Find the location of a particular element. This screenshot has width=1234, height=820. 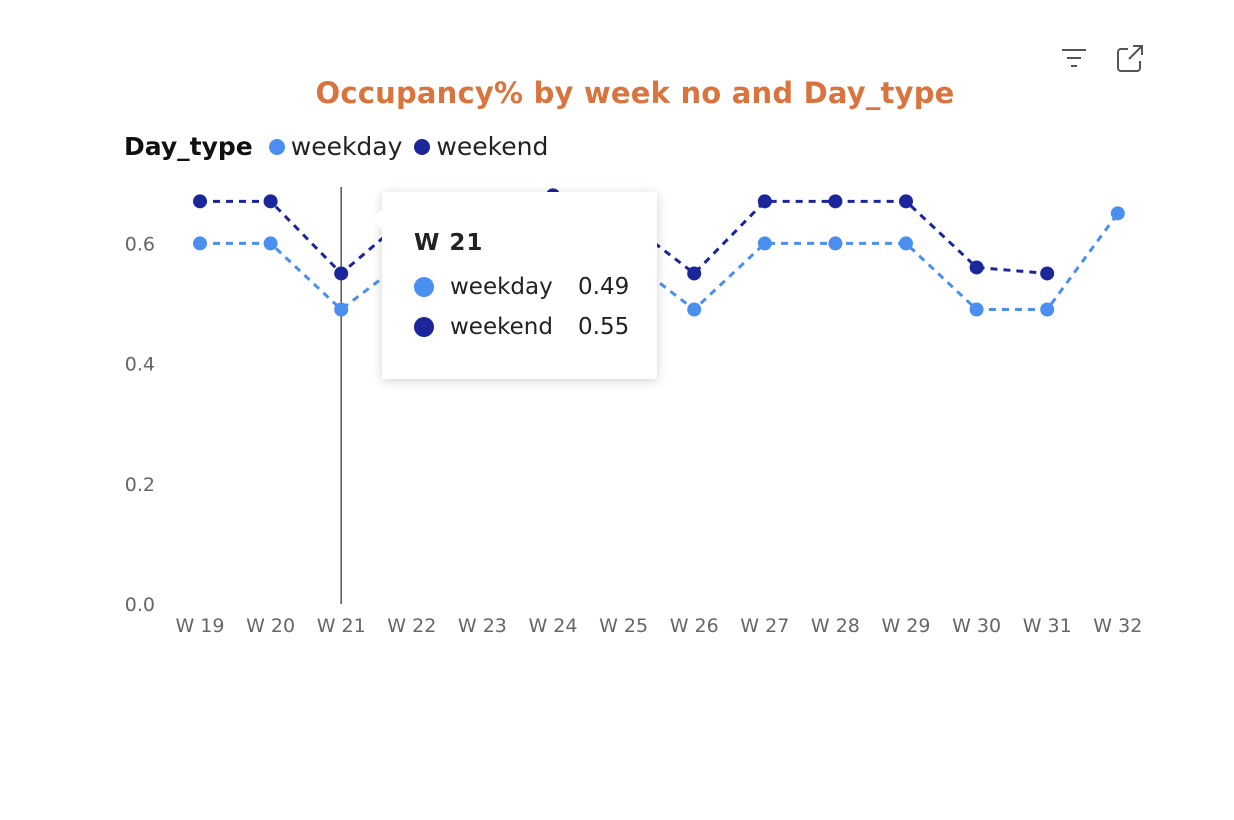

legend-dot-weekday is located at coordinates (276, 146).